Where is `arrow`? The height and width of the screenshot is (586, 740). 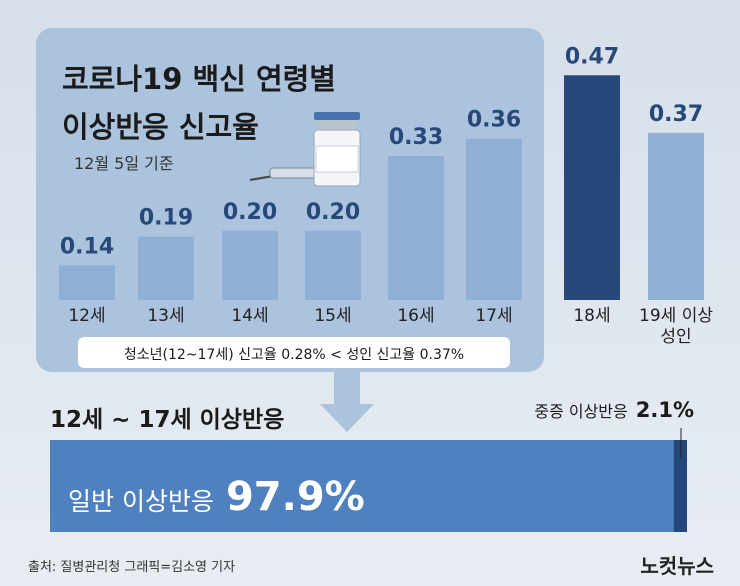
arrow is located at coordinates (347, 402).